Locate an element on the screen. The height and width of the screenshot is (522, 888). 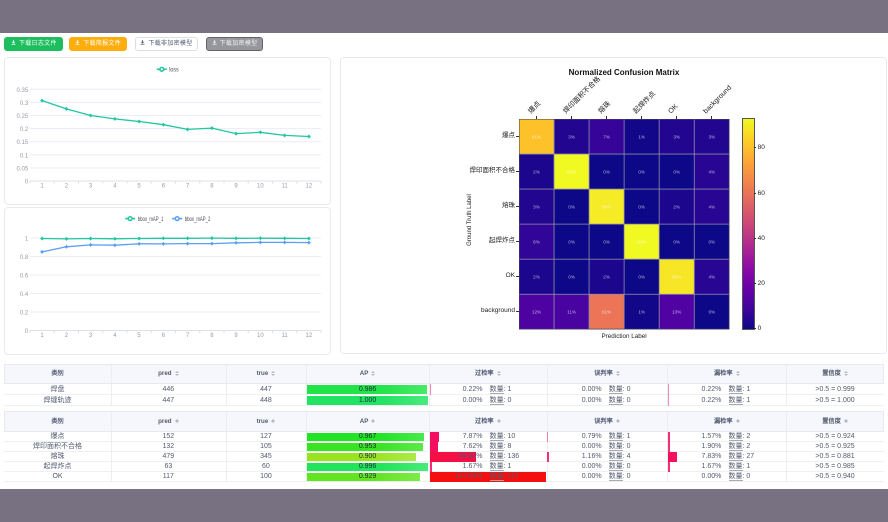
svg-text: bbox_mAP_2 is located at coordinates (197, 219).